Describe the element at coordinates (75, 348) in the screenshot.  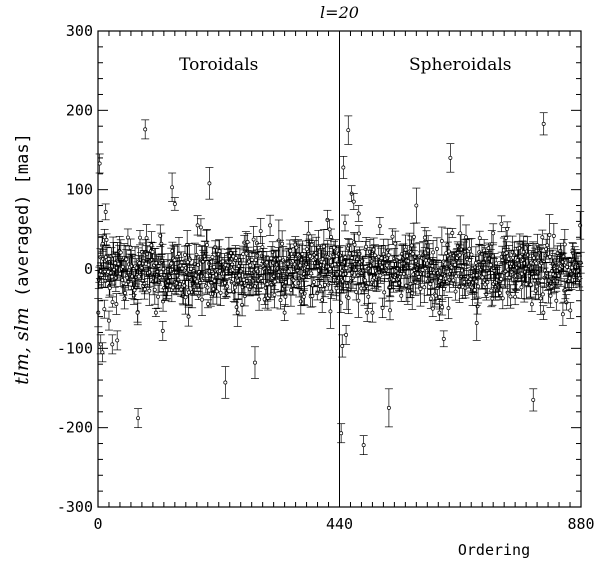
I see `y-tick-label: -100` at that location.